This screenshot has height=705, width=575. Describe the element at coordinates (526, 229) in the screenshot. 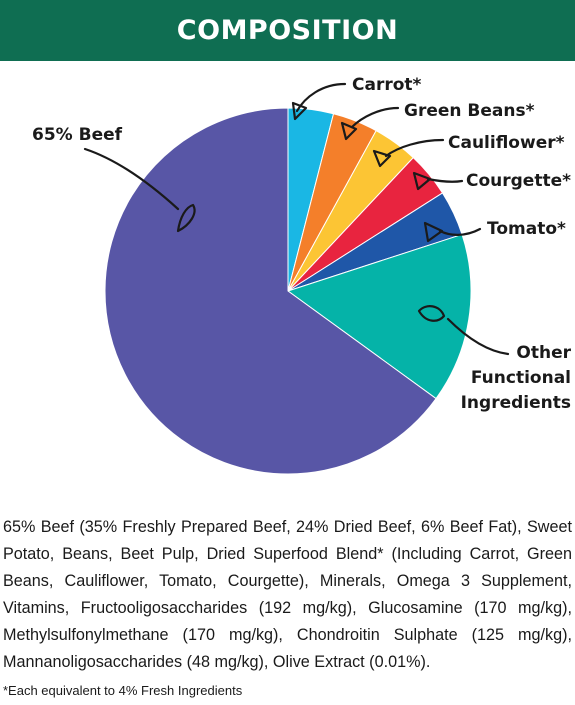

I see `label-tomato: Tomato*` at that location.